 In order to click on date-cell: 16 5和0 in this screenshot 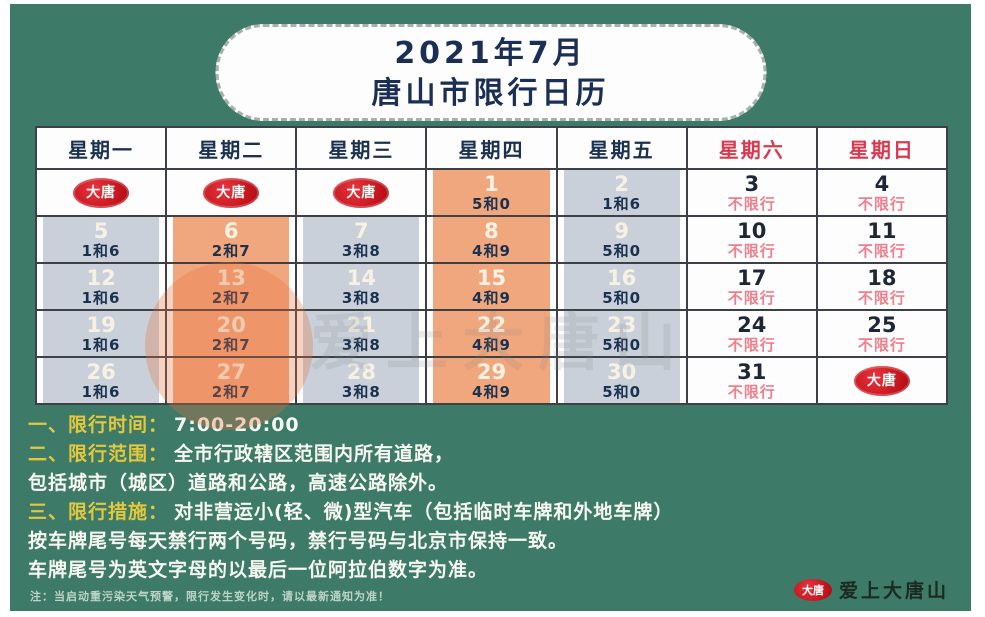, I will do `click(621, 286)`.